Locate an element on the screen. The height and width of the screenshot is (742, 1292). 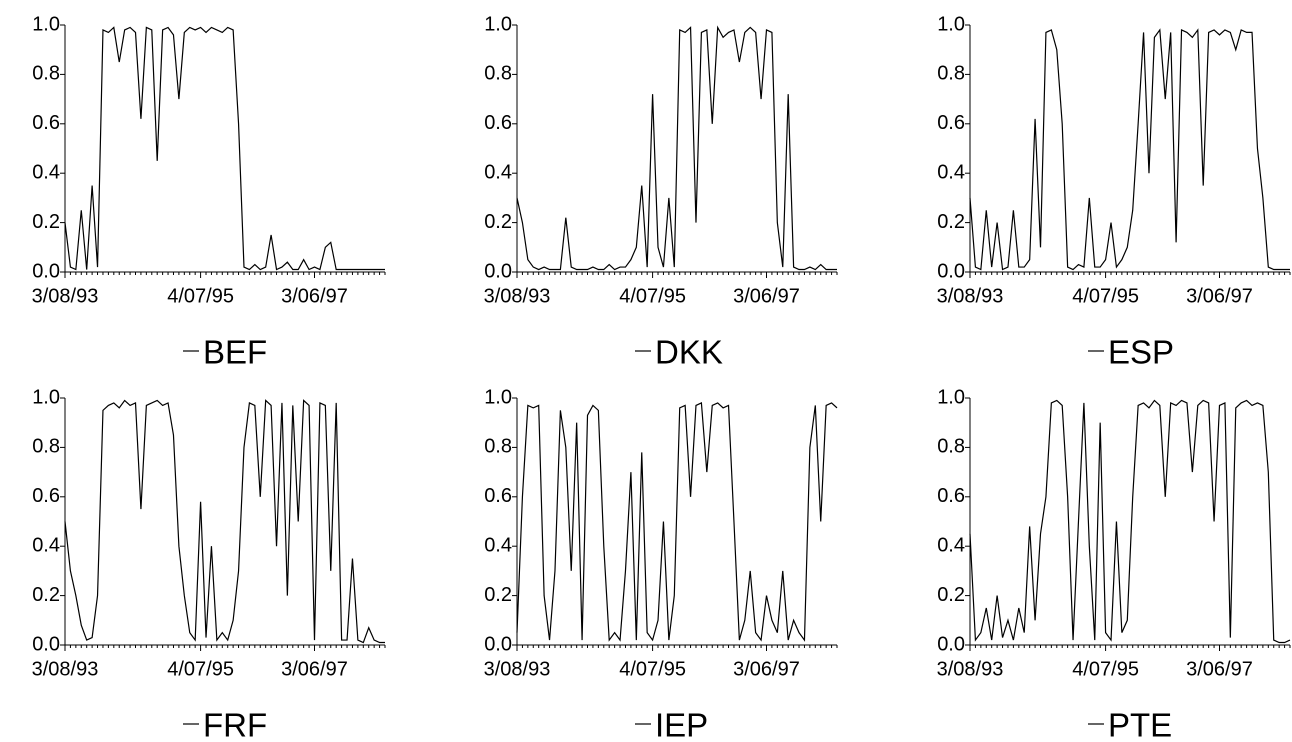
legend-label: ESP is located at coordinates (1141, 352).